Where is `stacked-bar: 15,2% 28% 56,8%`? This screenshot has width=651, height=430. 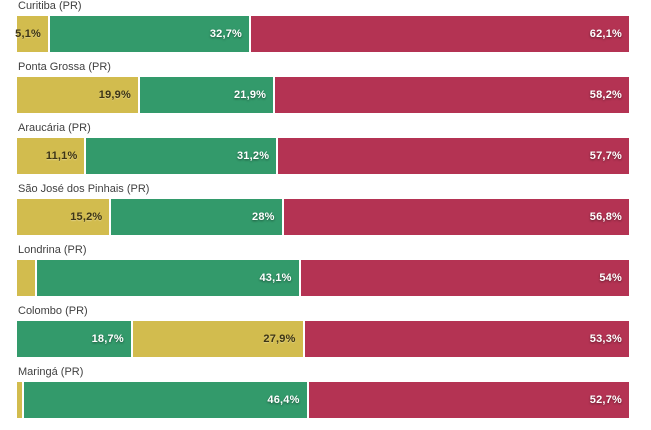
stacked-bar: 15,2% 28% 56,8% is located at coordinates (323, 217).